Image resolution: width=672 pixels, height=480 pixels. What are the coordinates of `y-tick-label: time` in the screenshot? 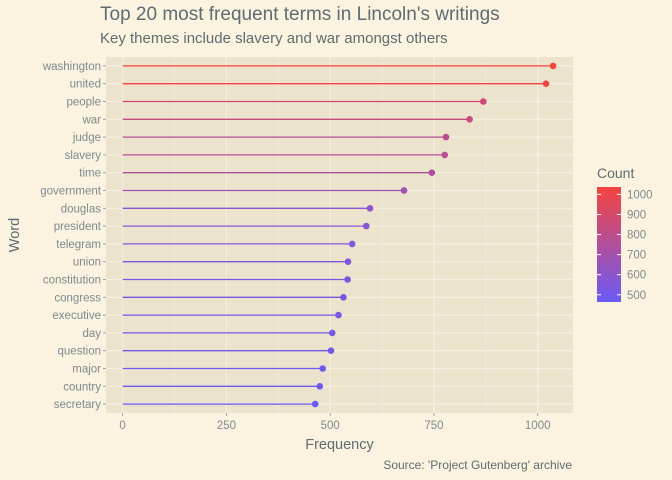 It's located at (90, 174).